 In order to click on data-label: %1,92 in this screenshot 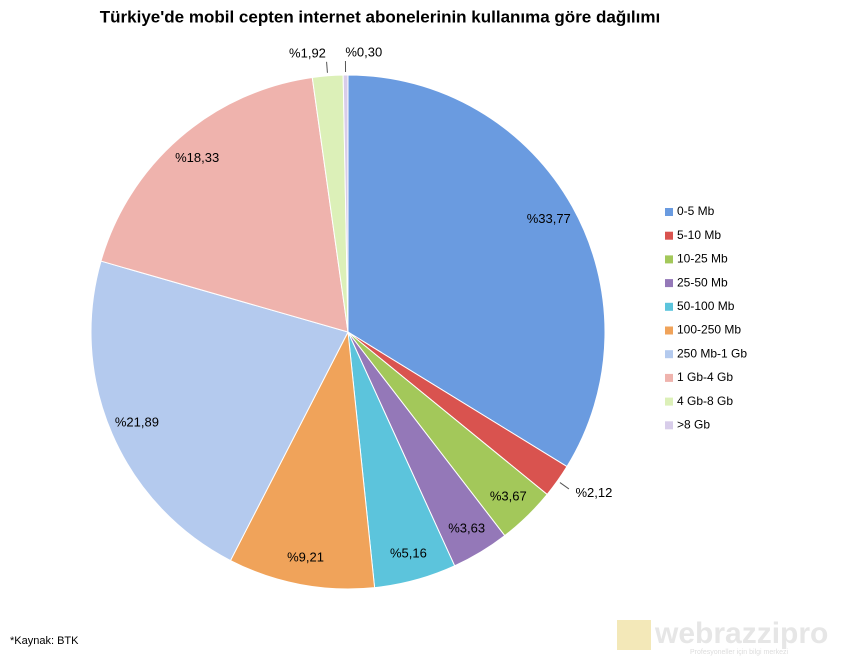, I will do `click(307, 52)`.